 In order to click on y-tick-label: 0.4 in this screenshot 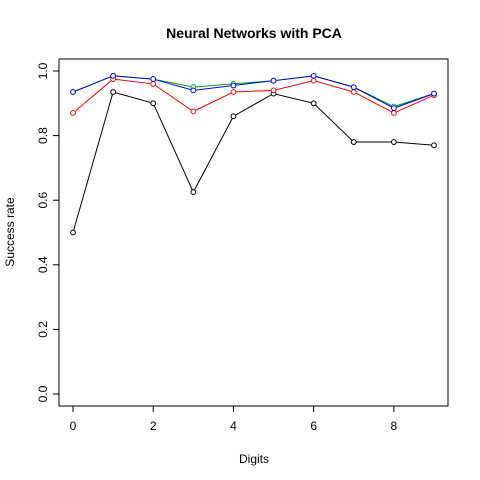, I will do `click(43, 264)`.